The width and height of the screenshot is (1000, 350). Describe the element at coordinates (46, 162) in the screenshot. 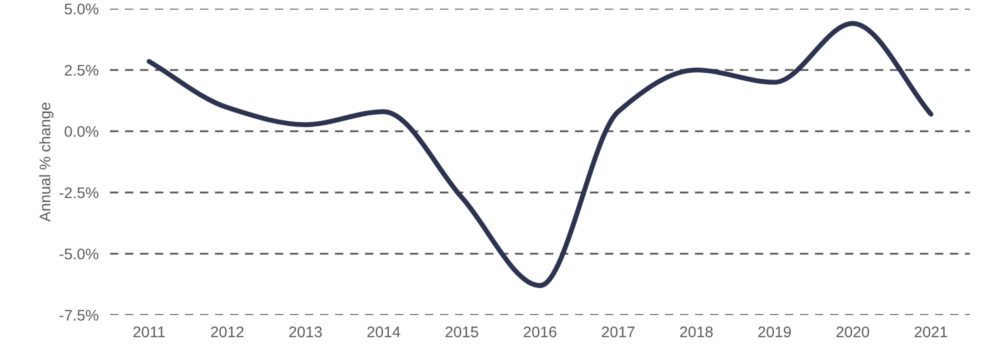

I see `y-axis-title: Annual % change` at that location.